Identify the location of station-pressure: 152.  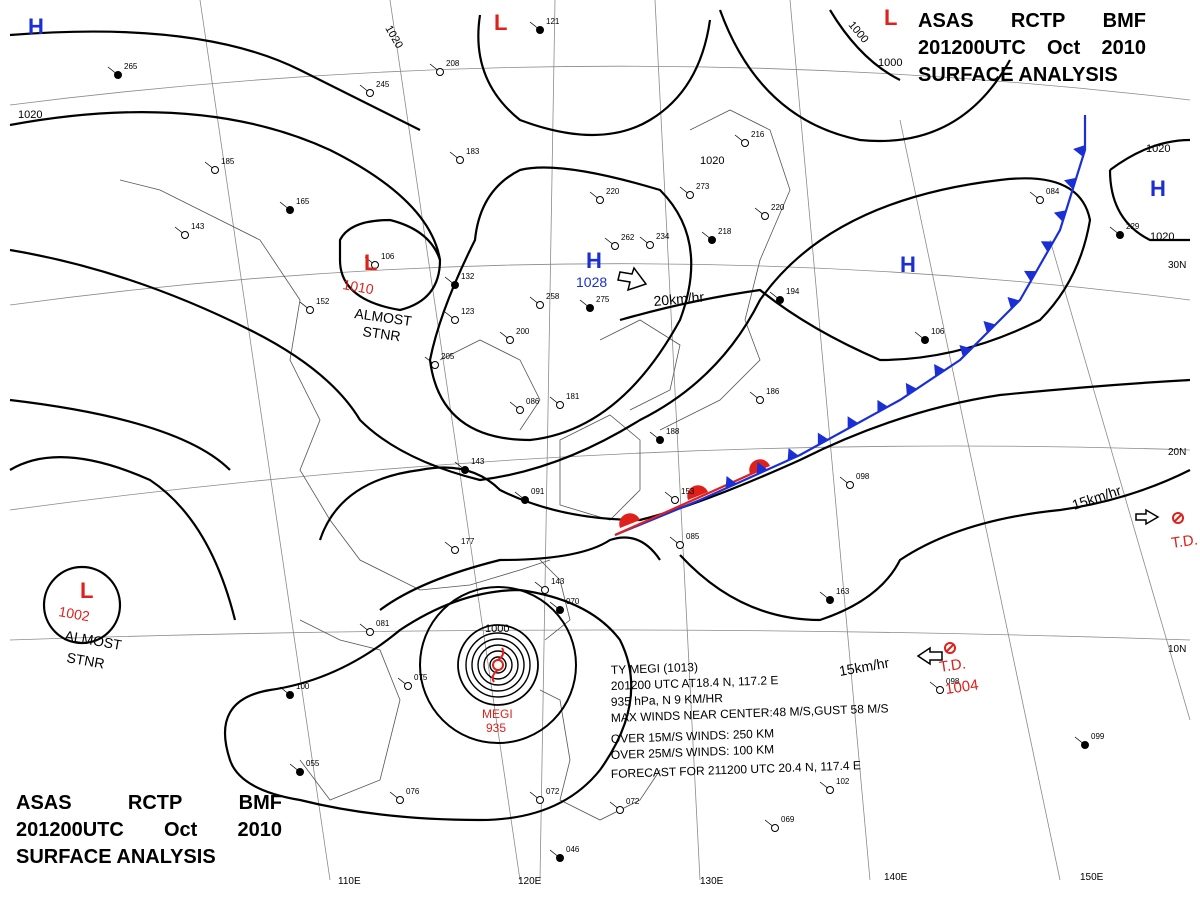
(323, 301).